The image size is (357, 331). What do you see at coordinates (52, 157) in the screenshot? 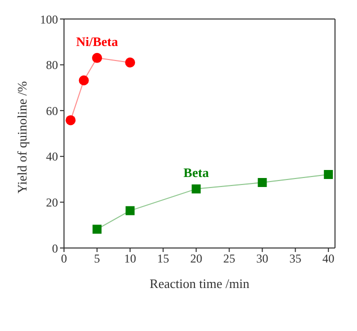
I see `y-tick-label: 40` at bounding box center [52, 157].